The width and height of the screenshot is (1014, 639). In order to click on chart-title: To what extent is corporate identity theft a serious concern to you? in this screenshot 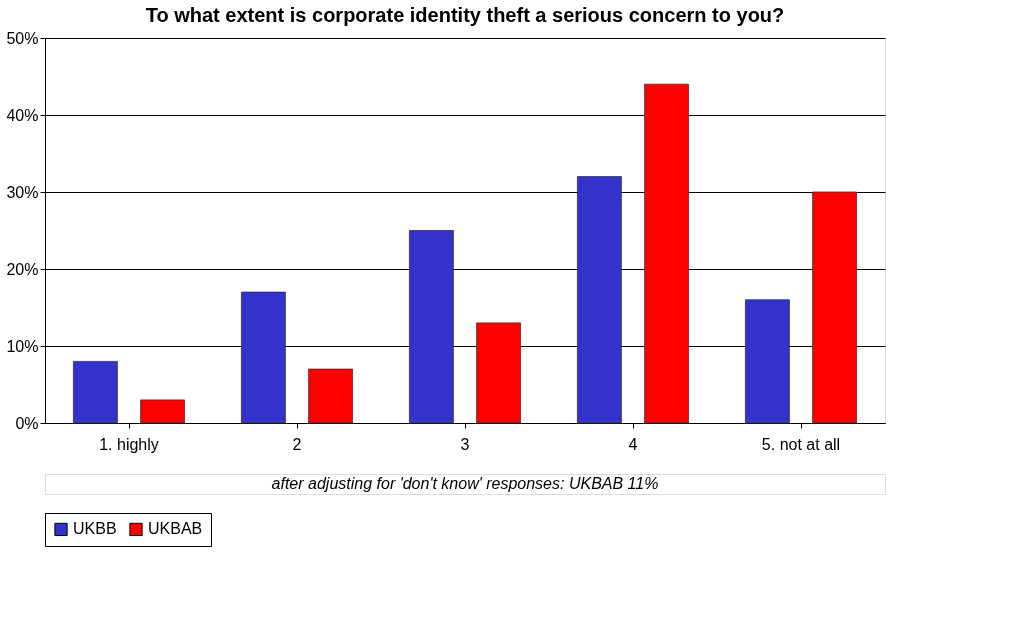, I will do `click(465, 15)`.